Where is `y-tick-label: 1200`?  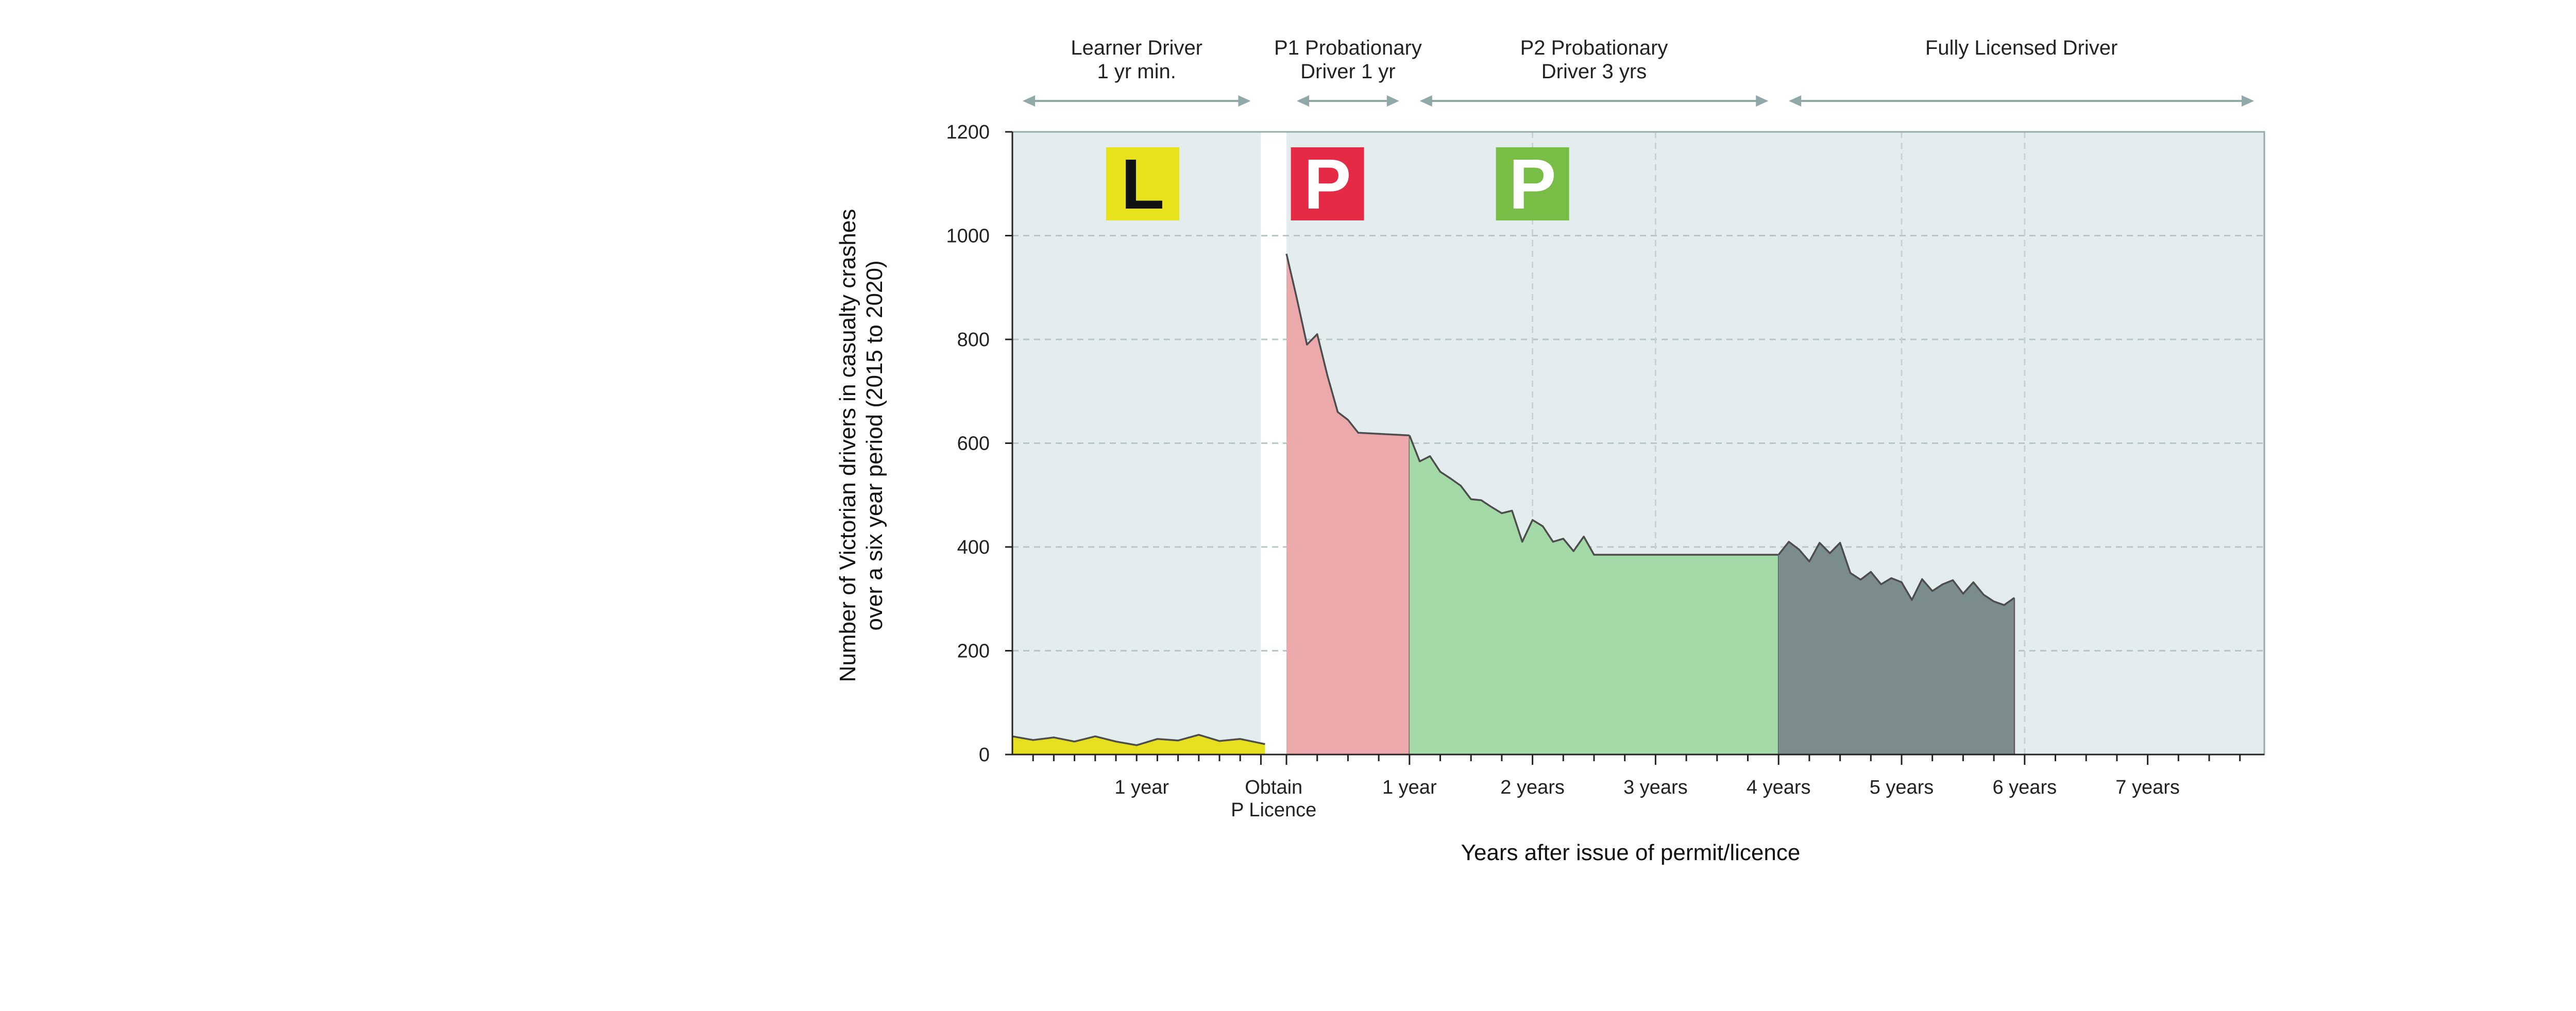 y-tick-label: 1200 is located at coordinates (968, 132).